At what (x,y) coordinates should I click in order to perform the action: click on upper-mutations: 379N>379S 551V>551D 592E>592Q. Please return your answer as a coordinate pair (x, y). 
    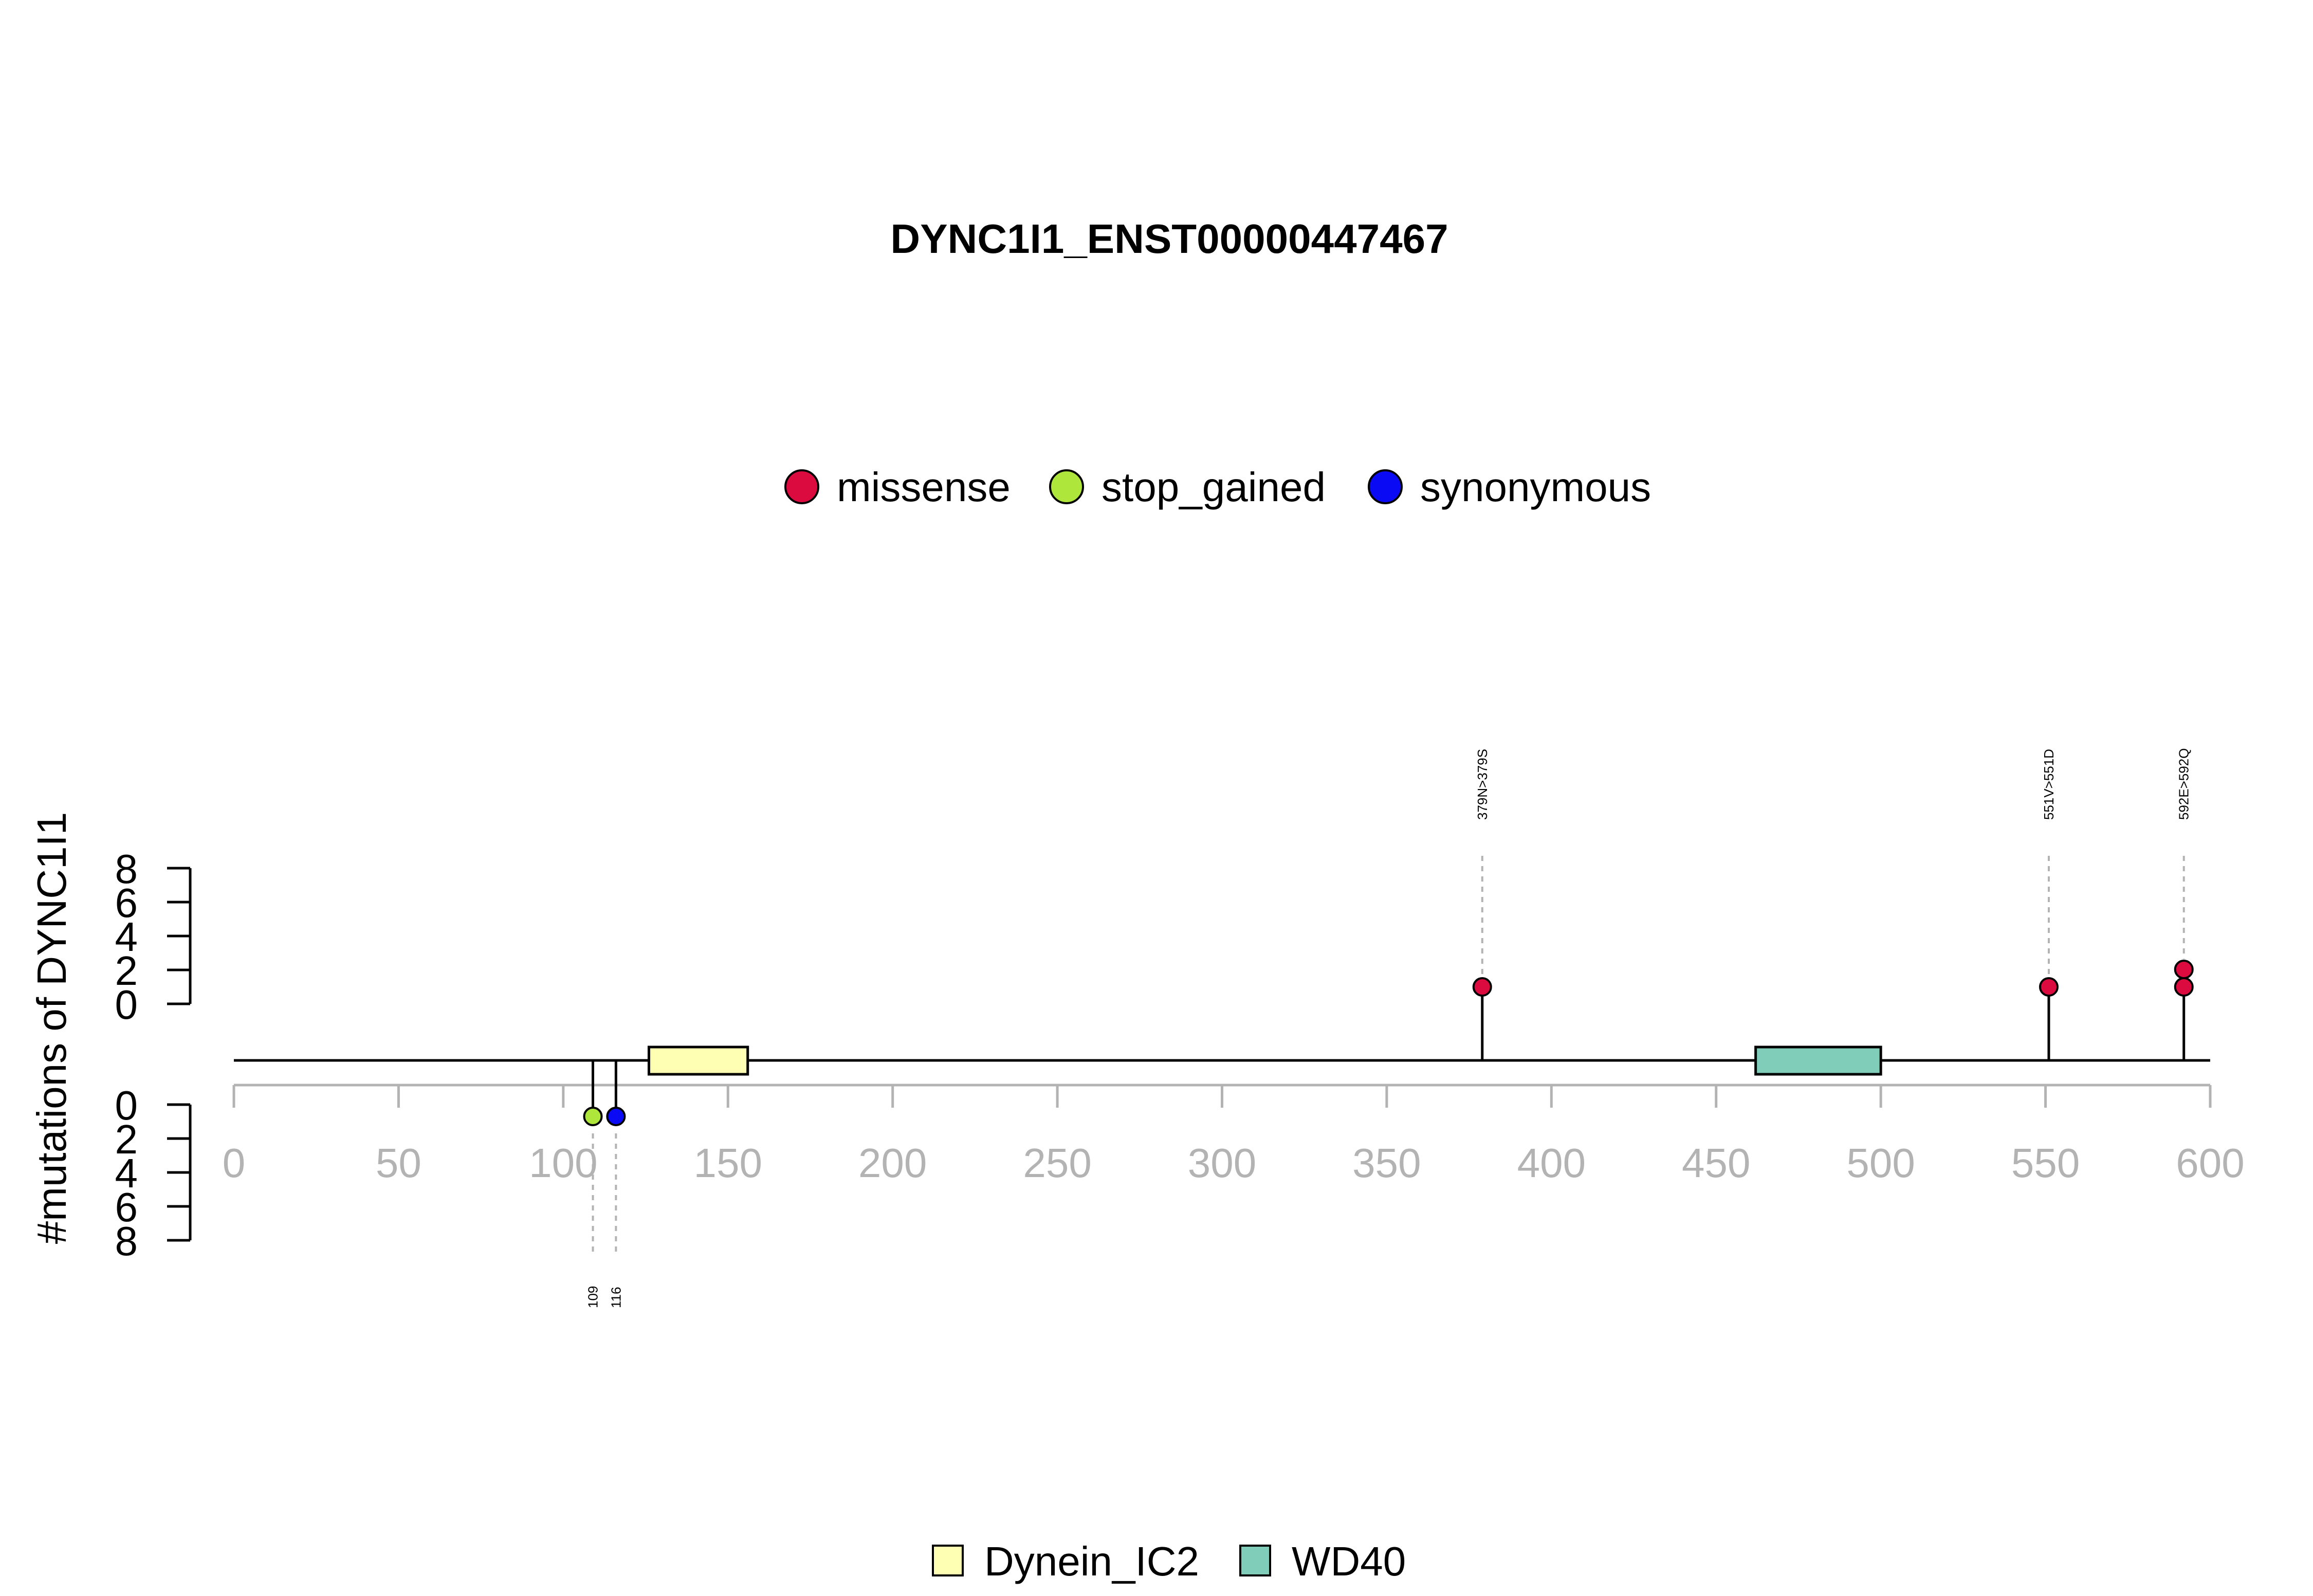
    Looking at the image, I should click on (1833, 904).